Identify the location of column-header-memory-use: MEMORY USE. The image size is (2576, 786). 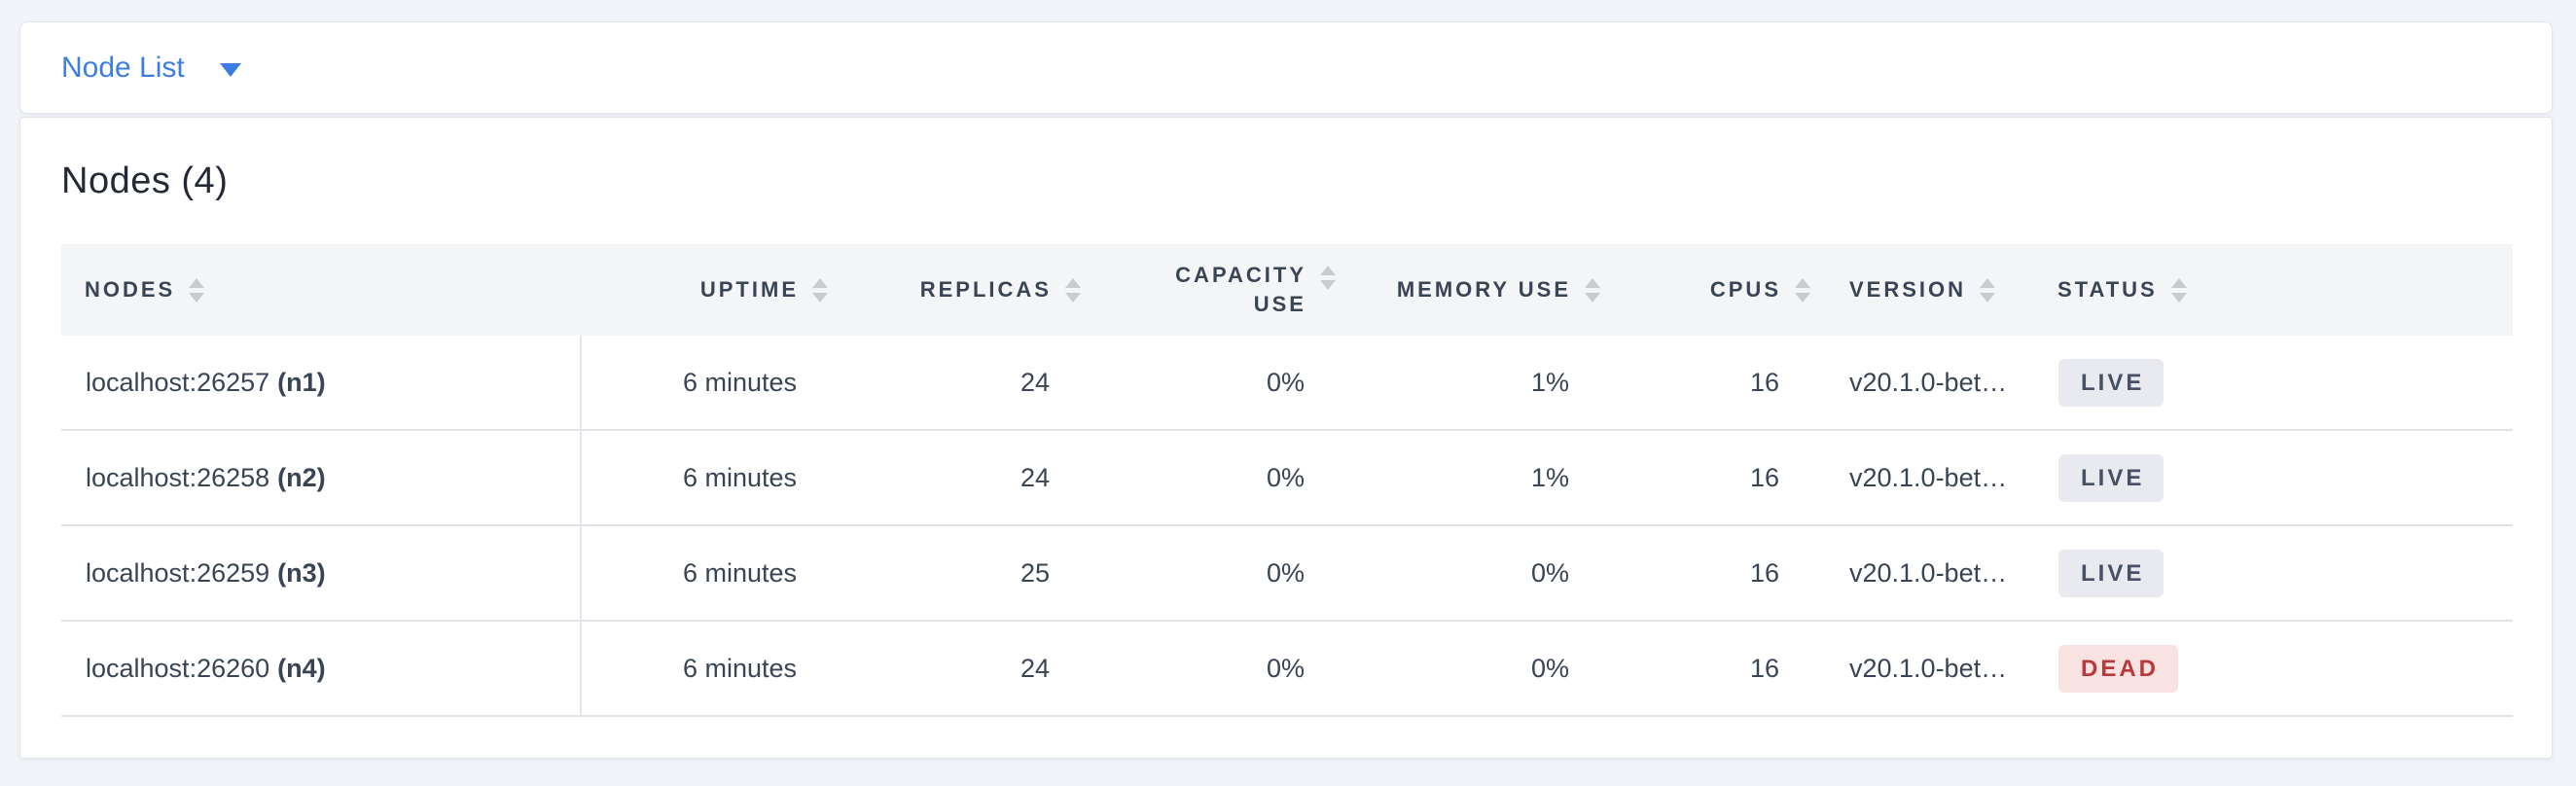
(1468, 290).